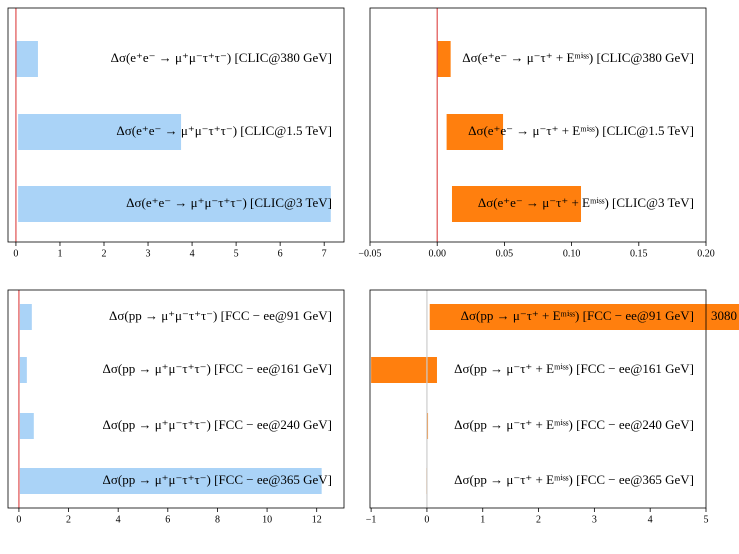  Describe the element at coordinates (220, 315) in the screenshot. I see `bar-label: Δσ(pp → μ⁺μ⁻τ⁺τ⁻) [FCC − ee@91 GeV]` at that location.